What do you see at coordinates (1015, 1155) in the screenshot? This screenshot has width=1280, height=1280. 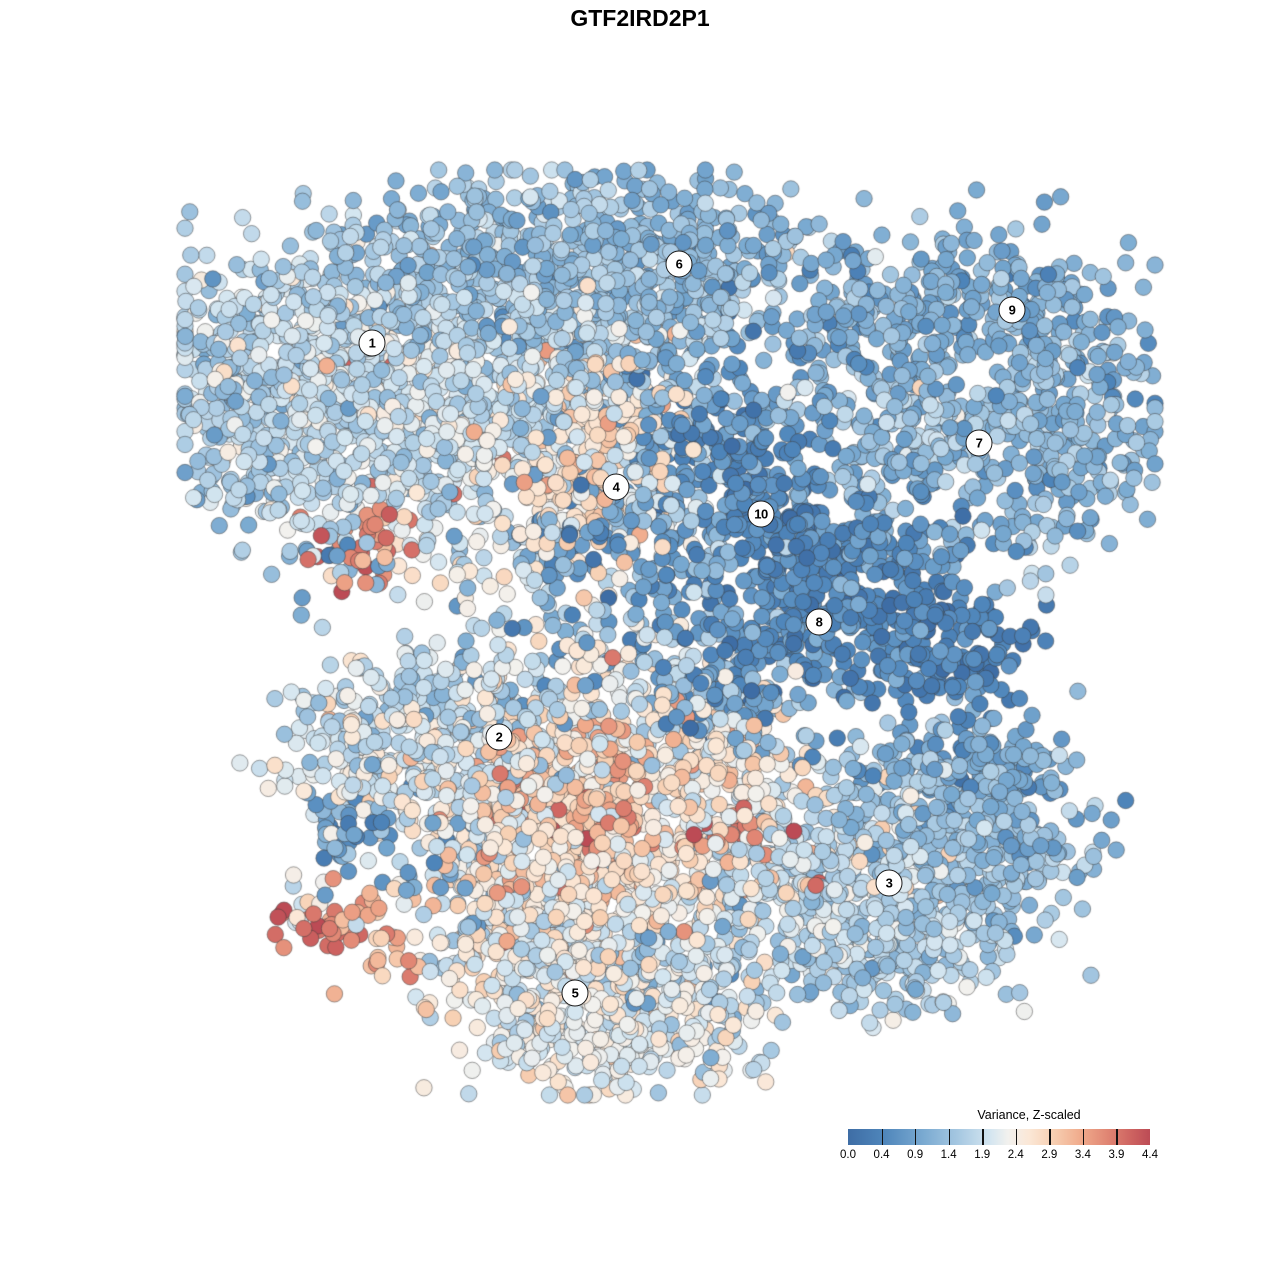 I see `colorbar-tick-label: 2.4` at bounding box center [1015, 1155].